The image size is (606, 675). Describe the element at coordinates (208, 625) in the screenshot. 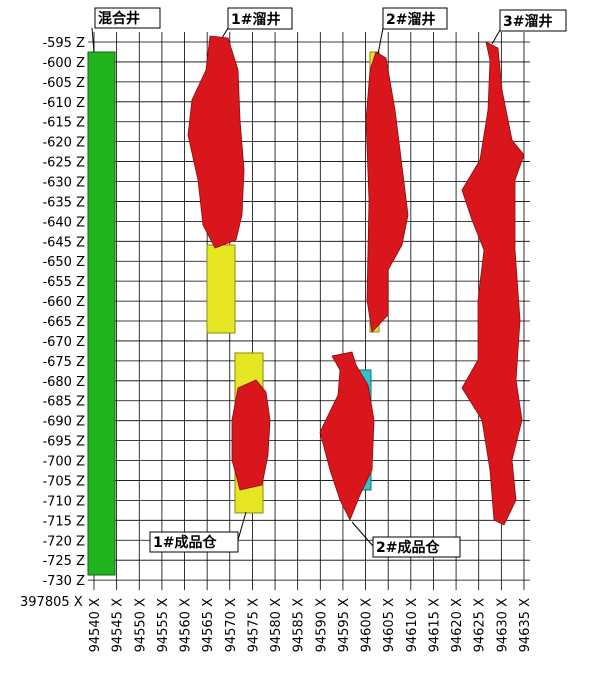

I see `x-label: 94565 X` at that location.